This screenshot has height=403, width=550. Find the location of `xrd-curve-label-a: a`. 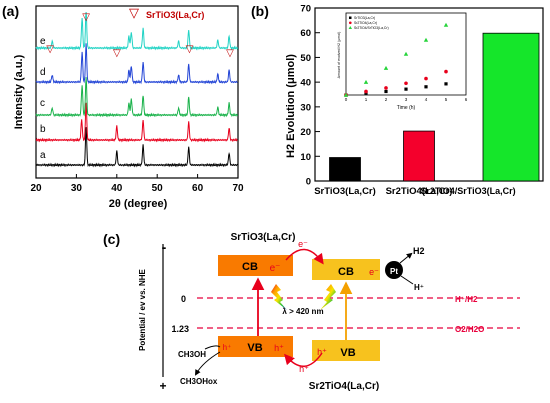

xrd-curve-label-a: a is located at coordinates (43, 155).